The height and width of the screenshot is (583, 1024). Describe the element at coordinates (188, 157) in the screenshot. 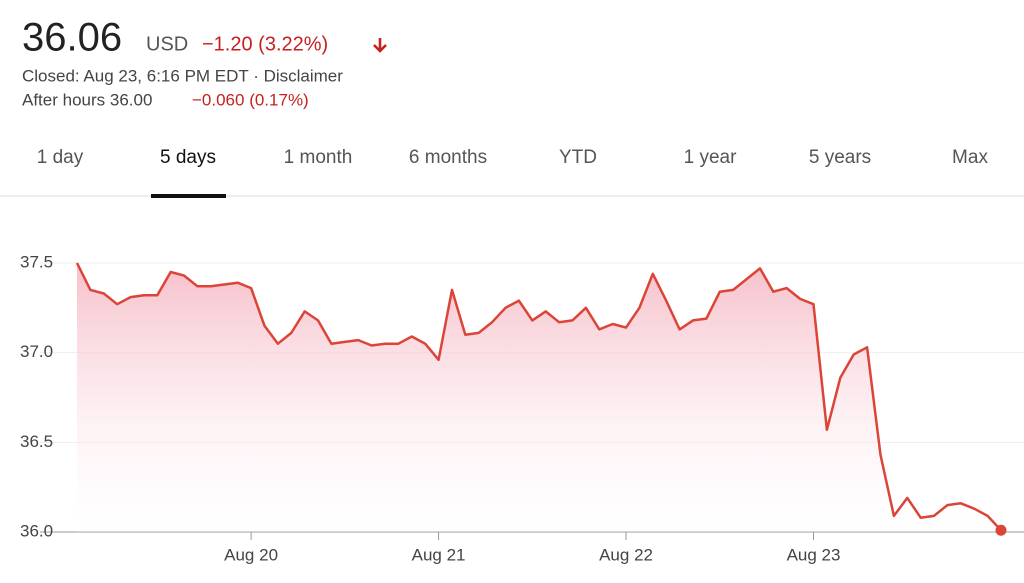

I see `tab-active: 5 days` at that location.